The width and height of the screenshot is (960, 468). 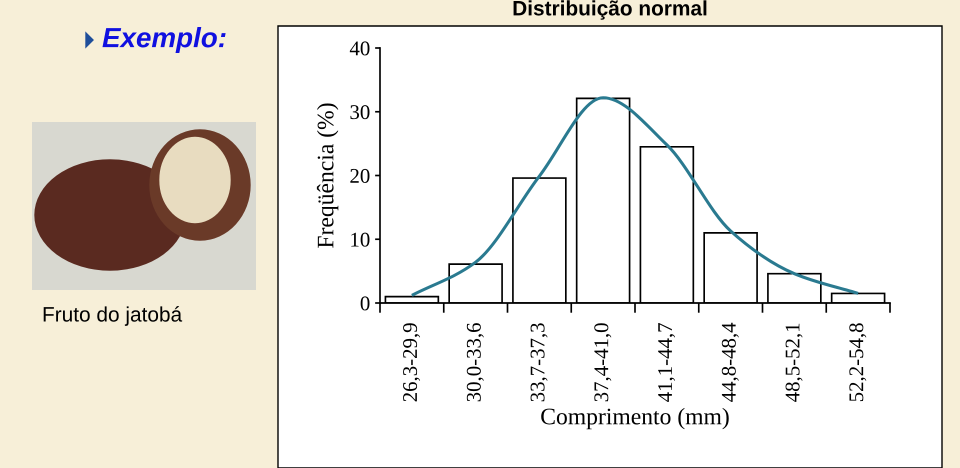 What do you see at coordinates (539, 362) in the screenshot?
I see `x-tick-label: 33,7-37,3` at bounding box center [539, 362].